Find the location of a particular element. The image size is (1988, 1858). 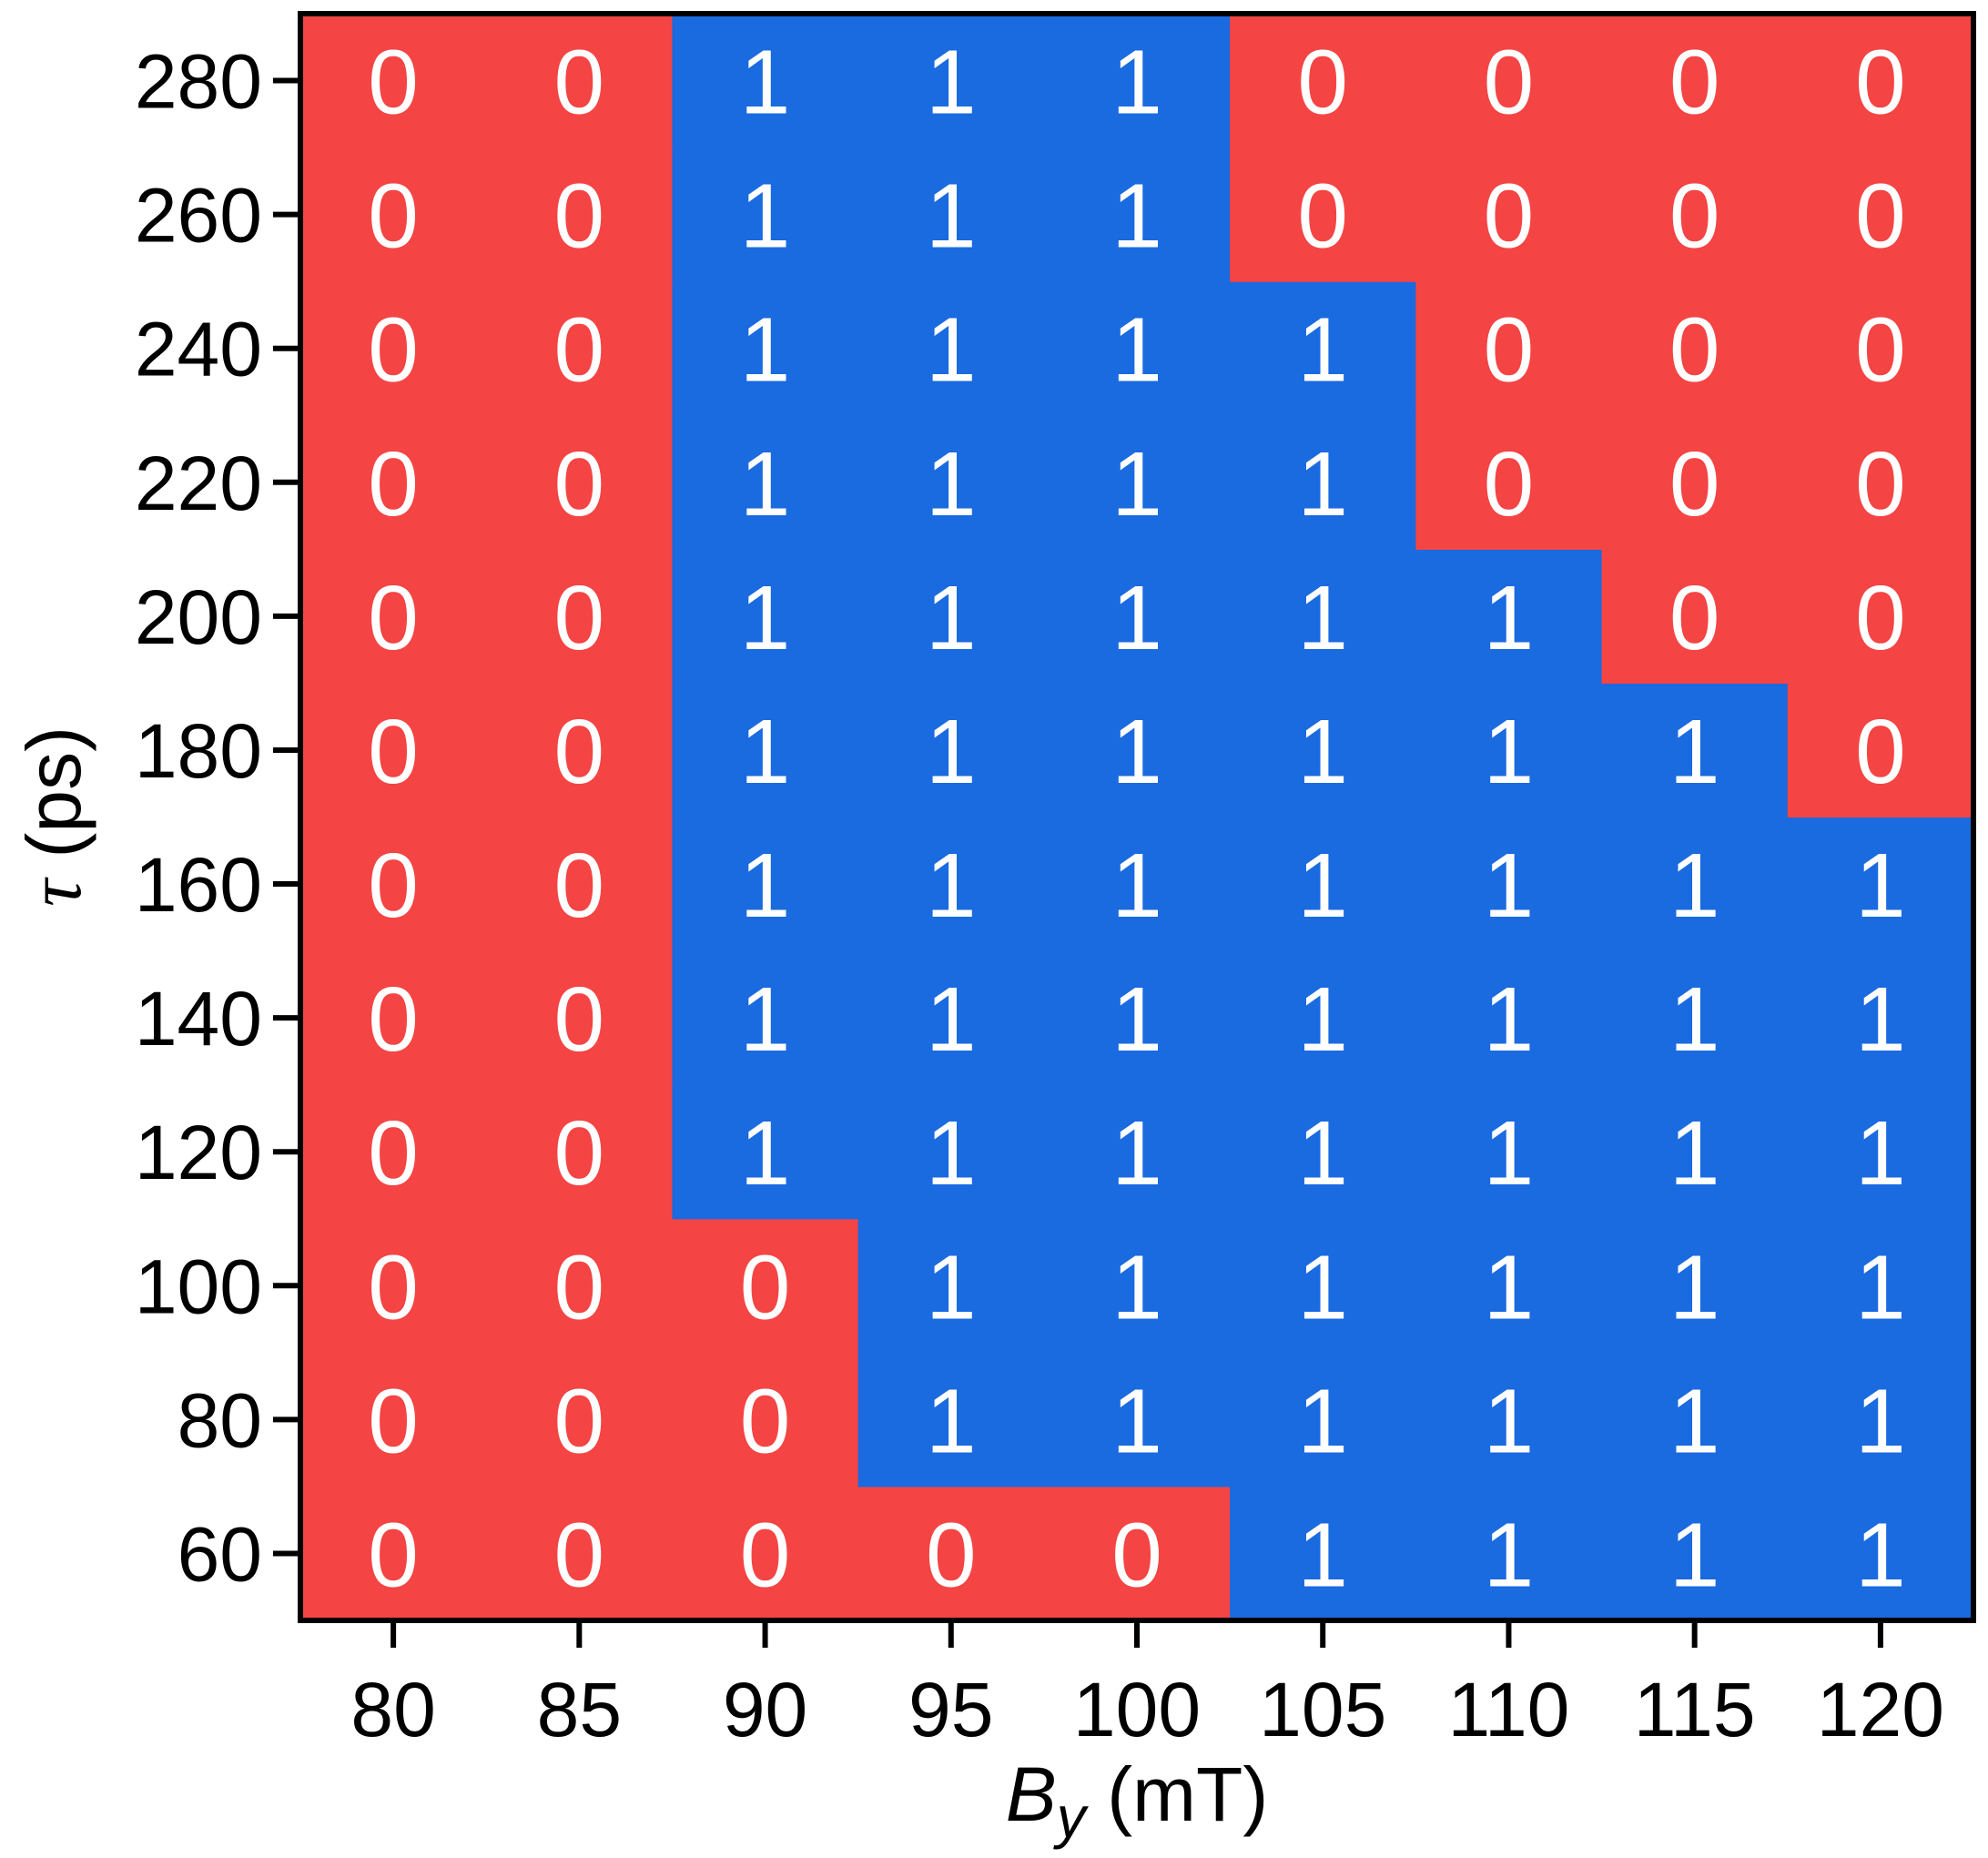

x-tick-label: 110 is located at coordinates (1508, 1709).